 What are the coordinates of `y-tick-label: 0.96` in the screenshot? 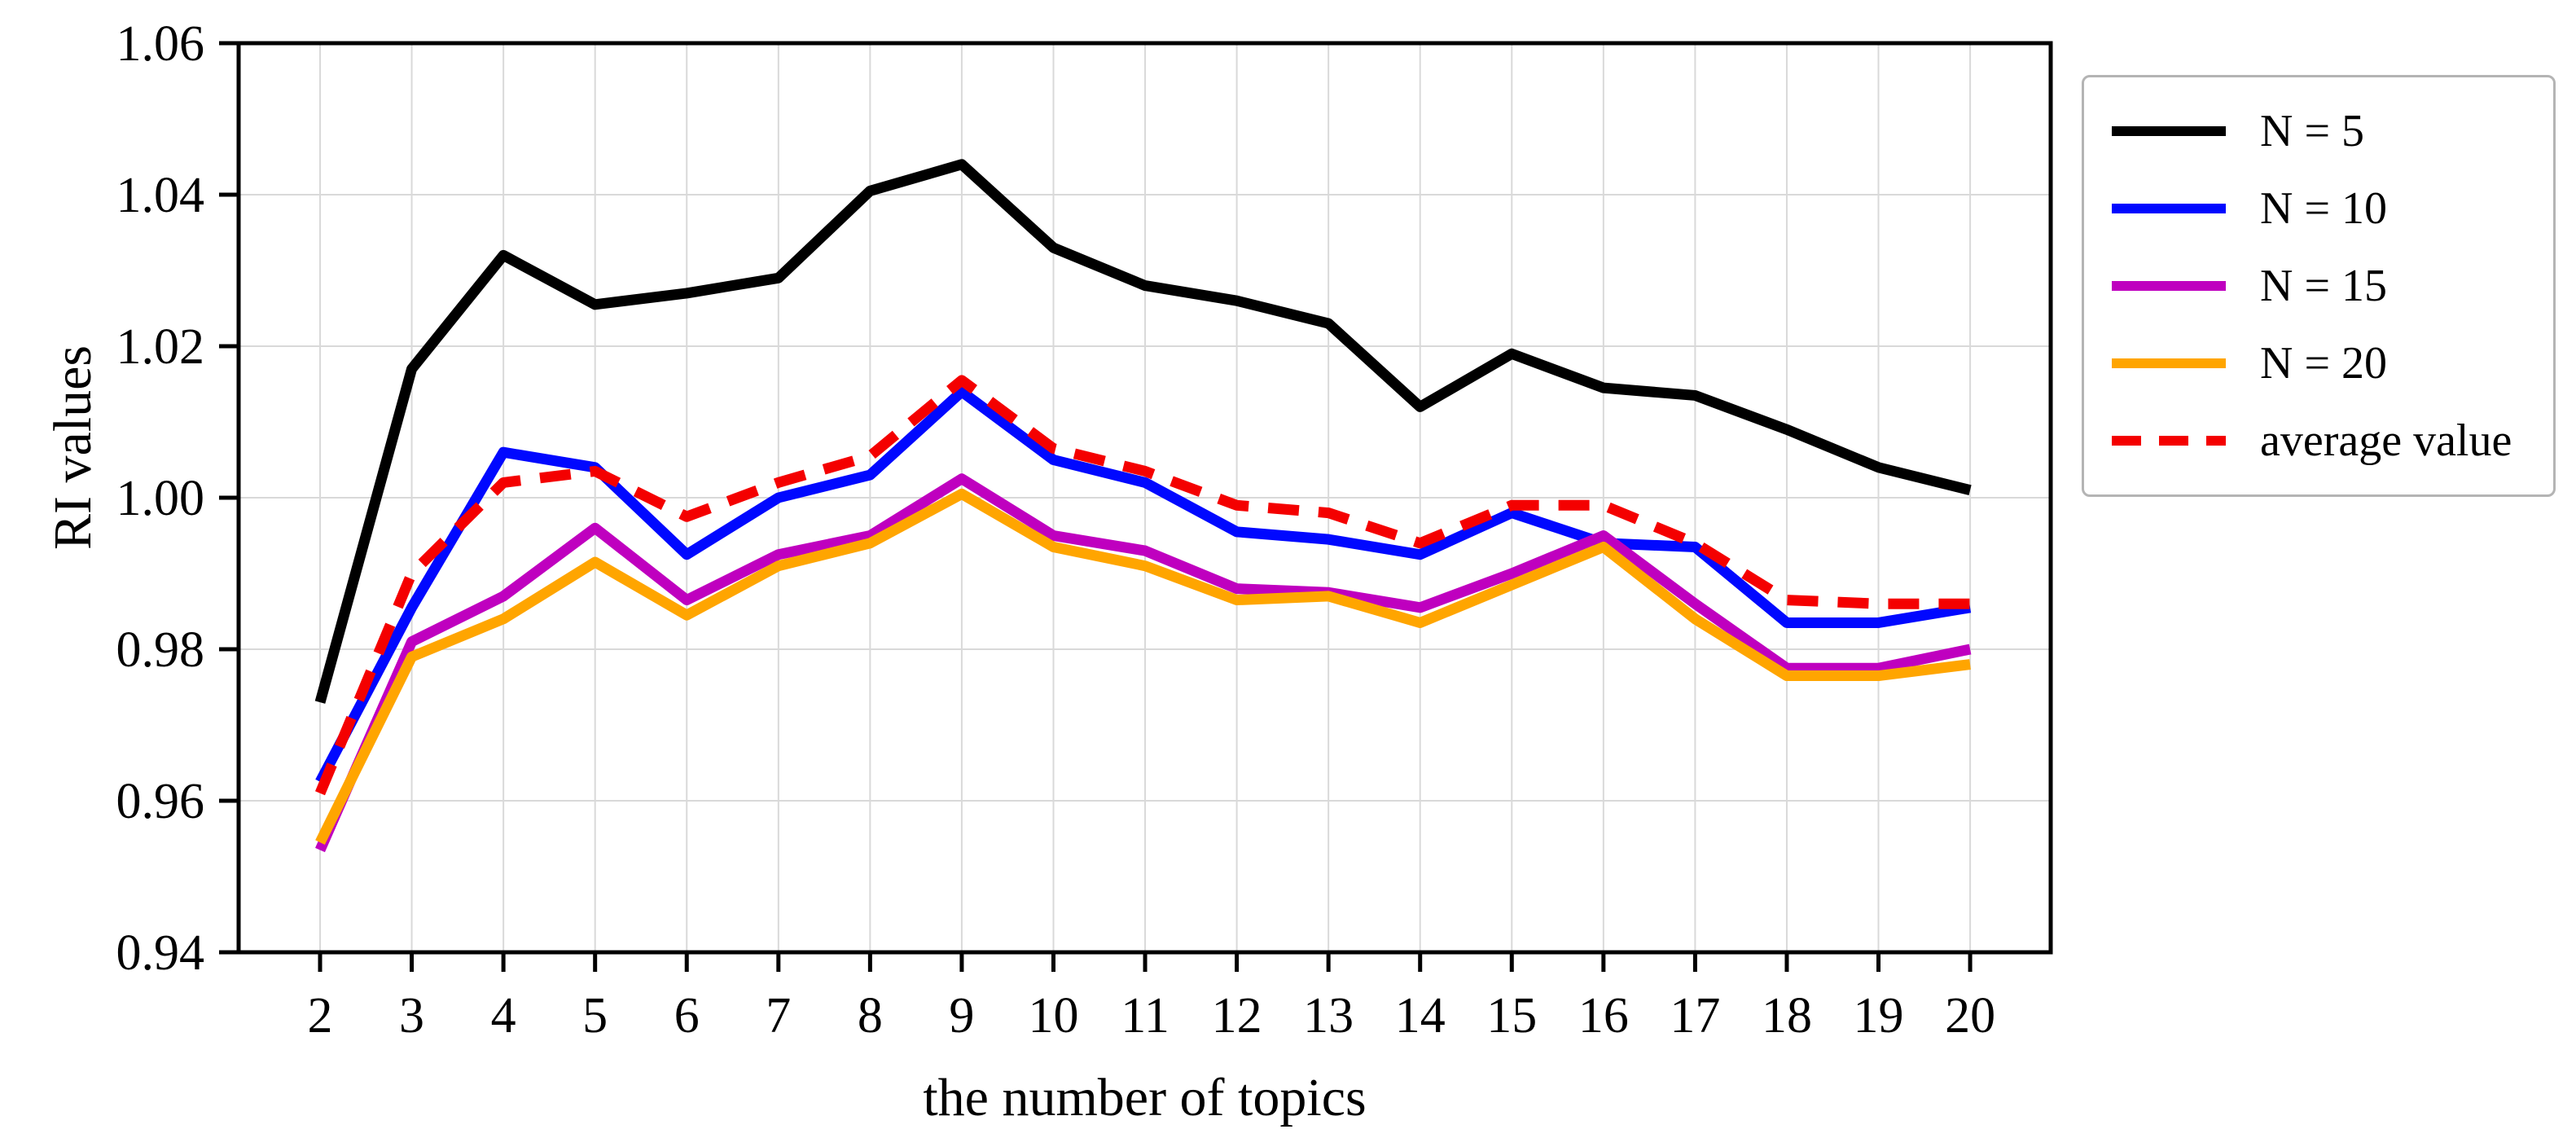 It's located at (160, 802).